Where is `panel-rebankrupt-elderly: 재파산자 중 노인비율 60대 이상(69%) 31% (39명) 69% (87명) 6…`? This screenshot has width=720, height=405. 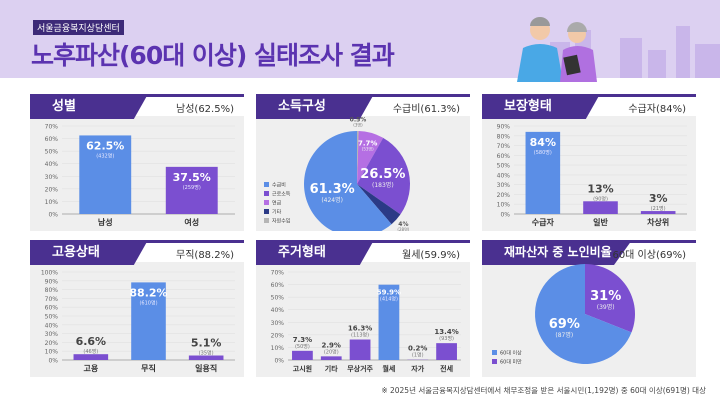
panel-rebankrupt-elderly: 재파산자 중 노인비율 60대 이상(69%) 31% (39명) 69% (87명) 6… is located at coordinates (589, 308).